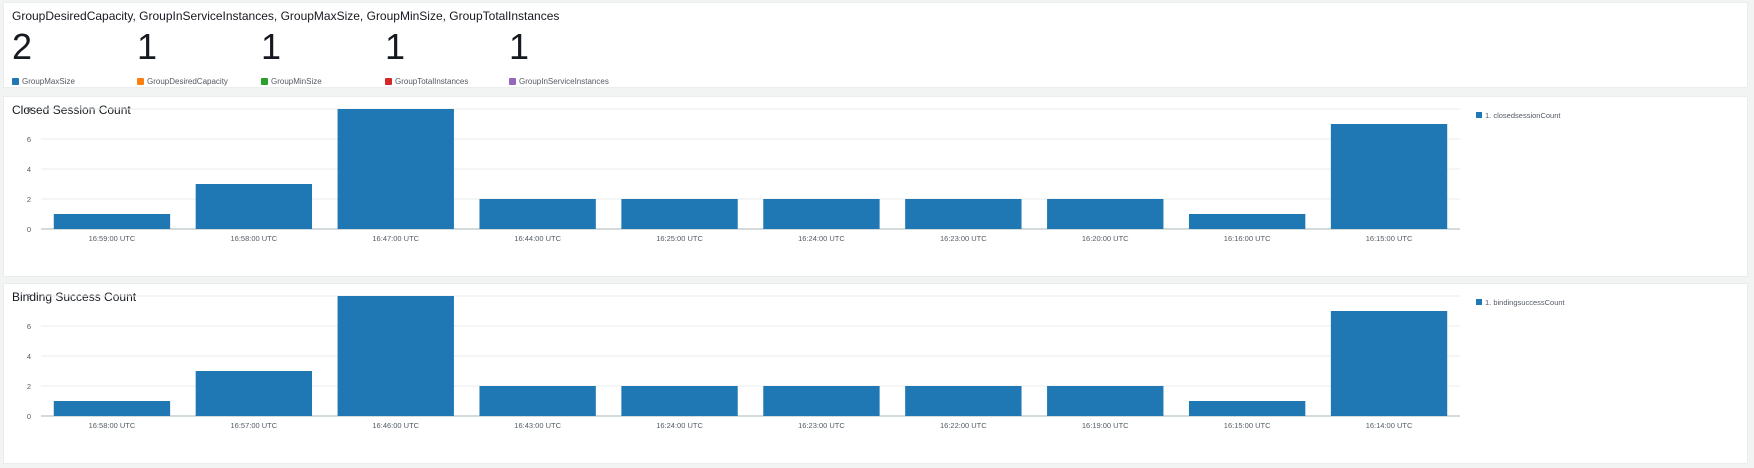 Image resolution: width=1754 pixels, height=468 pixels. Describe the element at coordinates (48, 81) in the screenshot. I see `stat-label: GroupMaxSize` at that location.